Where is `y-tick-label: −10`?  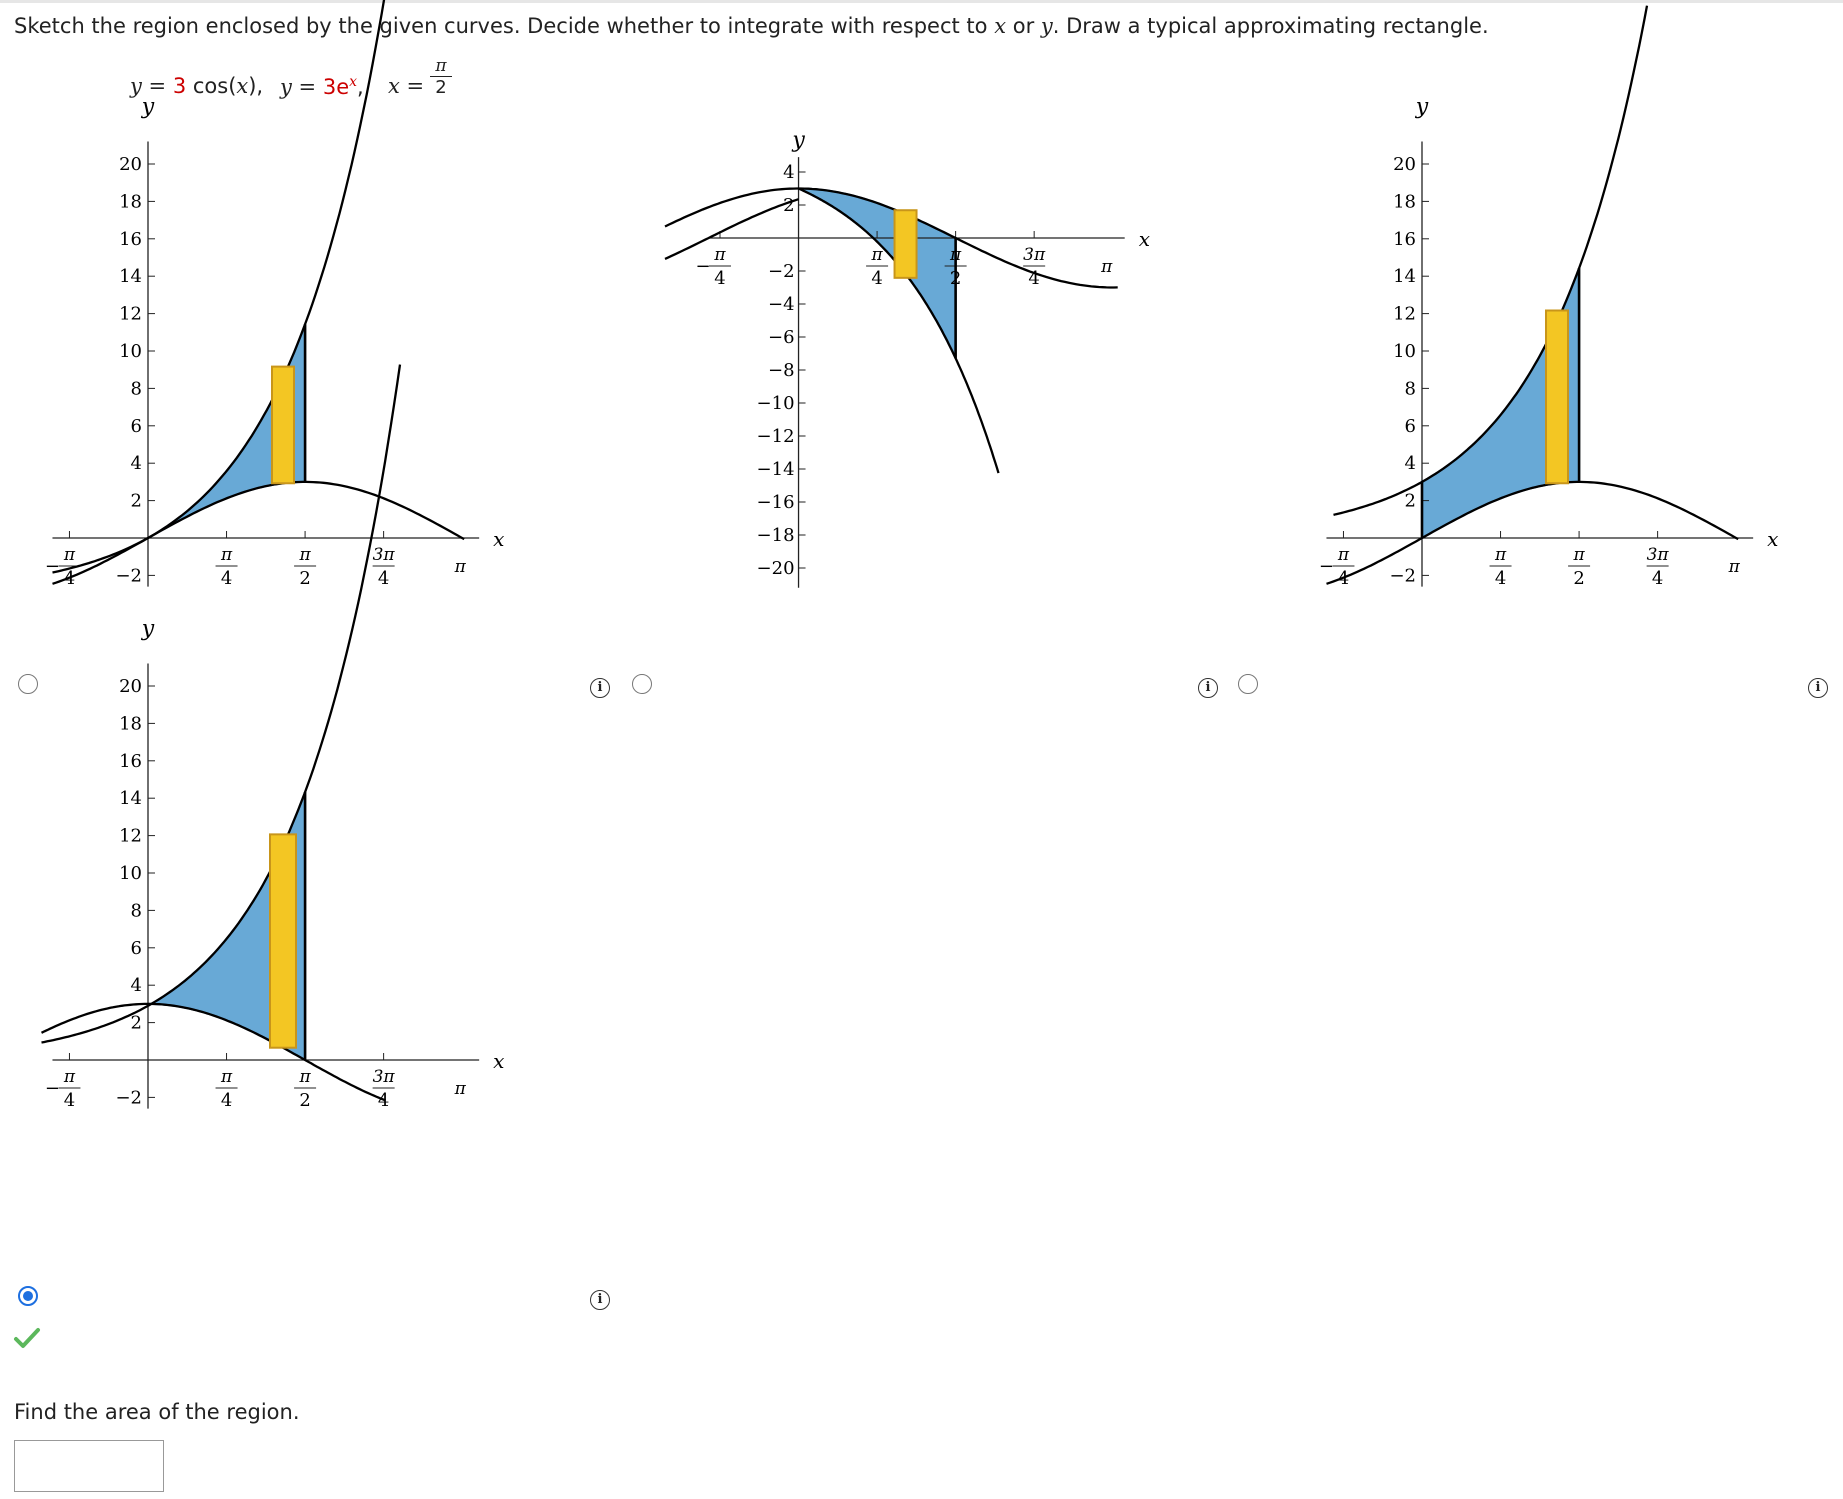 y-tick-label: −10 is located at coordinates (776, 403).